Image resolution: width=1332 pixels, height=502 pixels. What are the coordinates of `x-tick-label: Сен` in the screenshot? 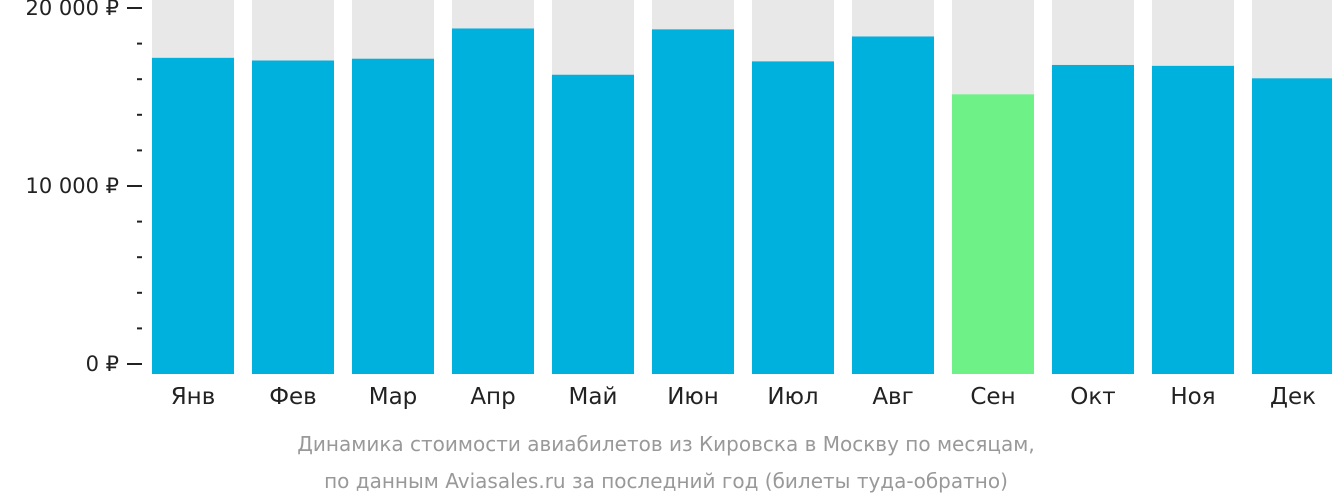 It's located at (992, 397).